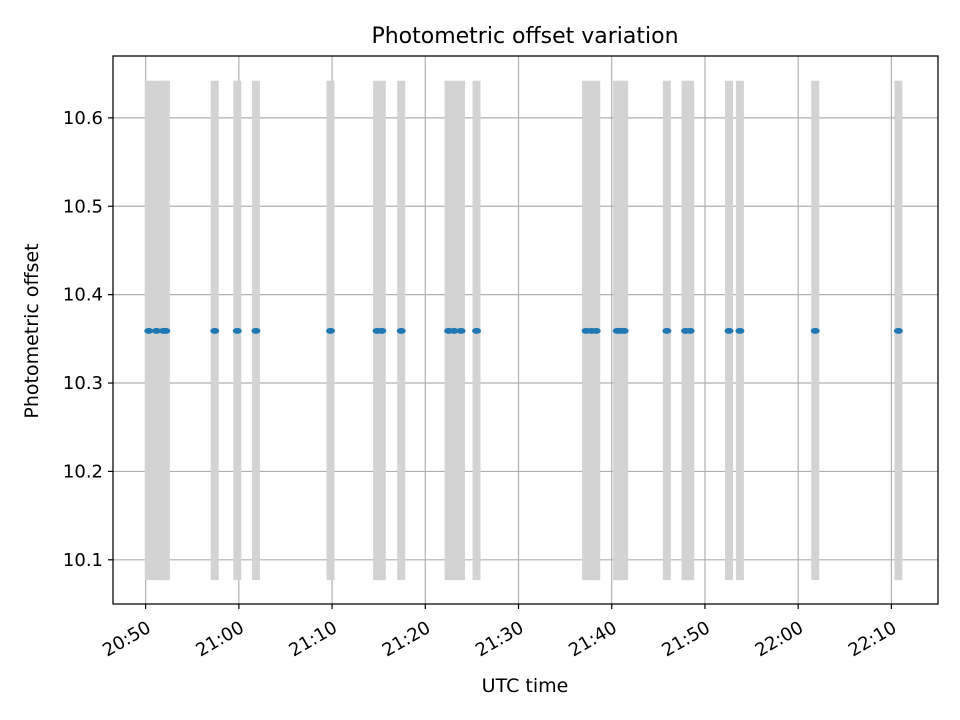 The image size is (960, 720). What do you see at coordinates (83, 560) in the screenshot?
I see `y-tick-label: 10.1` at bounding box center [83, 560].